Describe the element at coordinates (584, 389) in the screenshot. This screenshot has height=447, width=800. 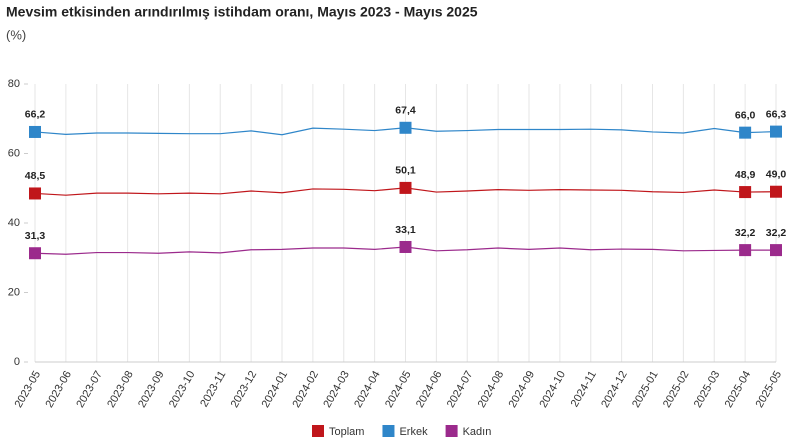
I see `x-tick-label: 2024-11` at that location.